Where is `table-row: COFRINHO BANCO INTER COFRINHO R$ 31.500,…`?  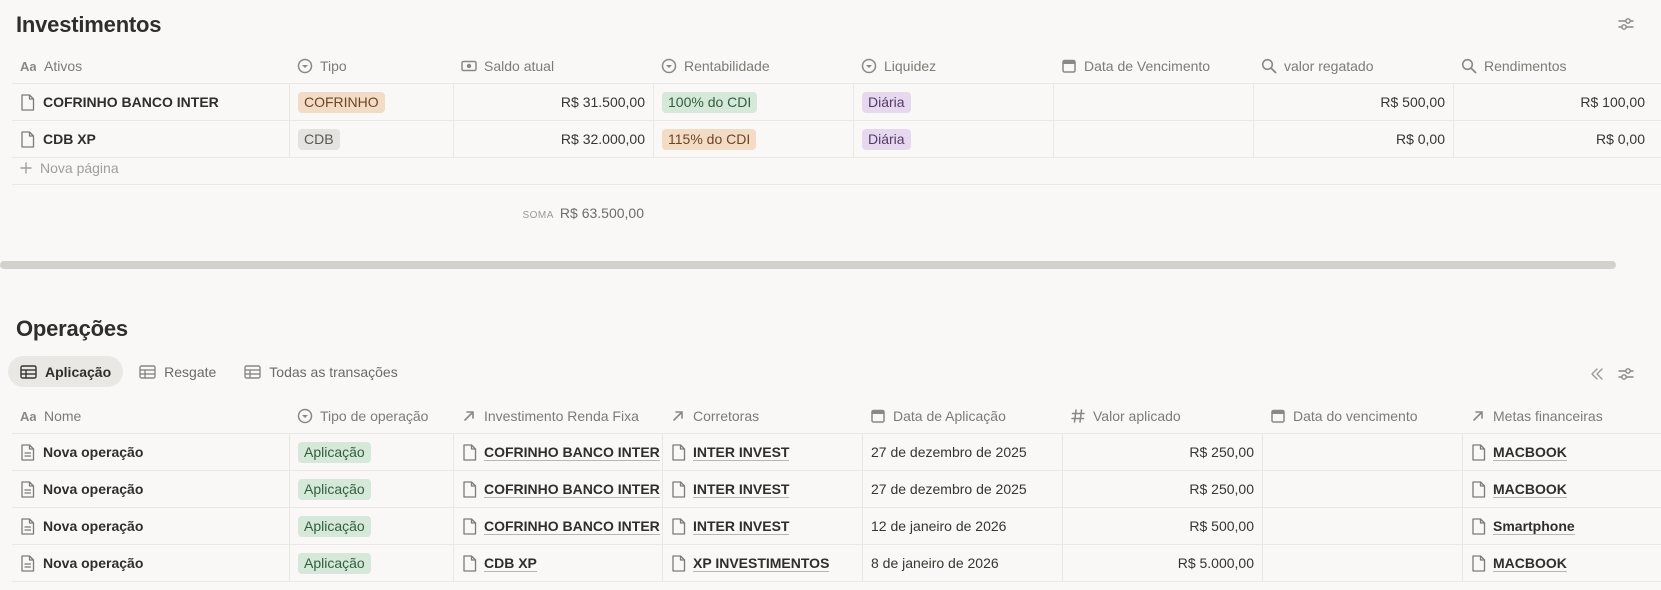 table-row: COFRINHO BANCO INTER COFRINHO R$ 31.500,… is located at coordinates (836, 102).